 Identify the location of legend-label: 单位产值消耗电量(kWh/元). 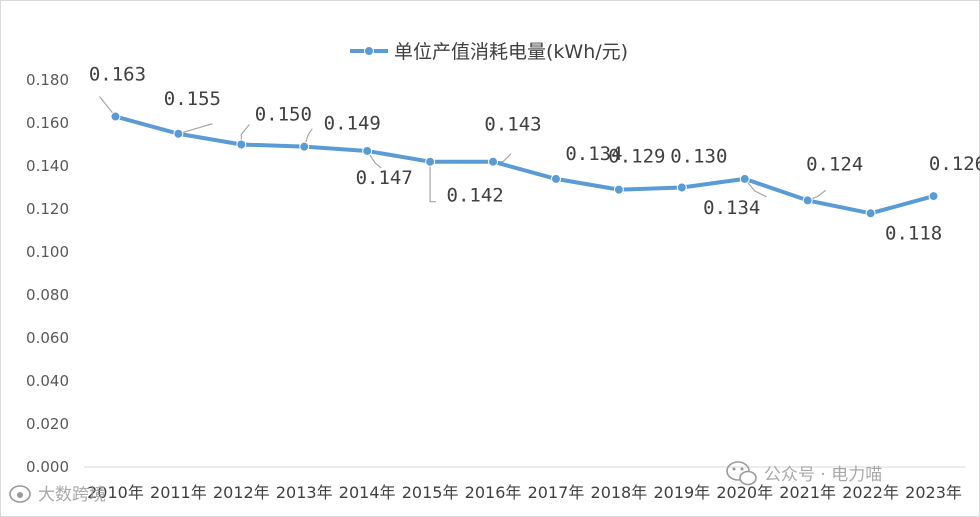
(511, 52).